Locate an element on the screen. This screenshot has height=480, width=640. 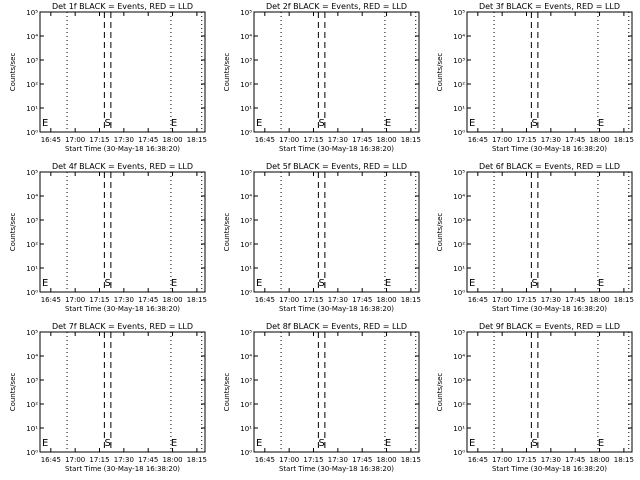
chart-title: Det 1f BLACK = Events, RED = LLD is located at coordinates (122, 6).